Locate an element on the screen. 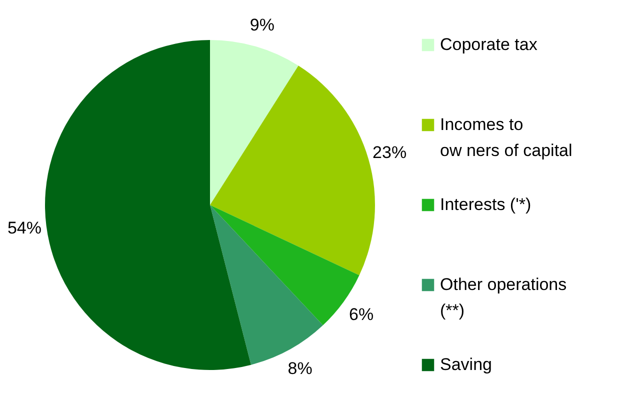 The width and height of the screenshot is (635, 414). data-label: 9% is located at coordinates (262, 24).